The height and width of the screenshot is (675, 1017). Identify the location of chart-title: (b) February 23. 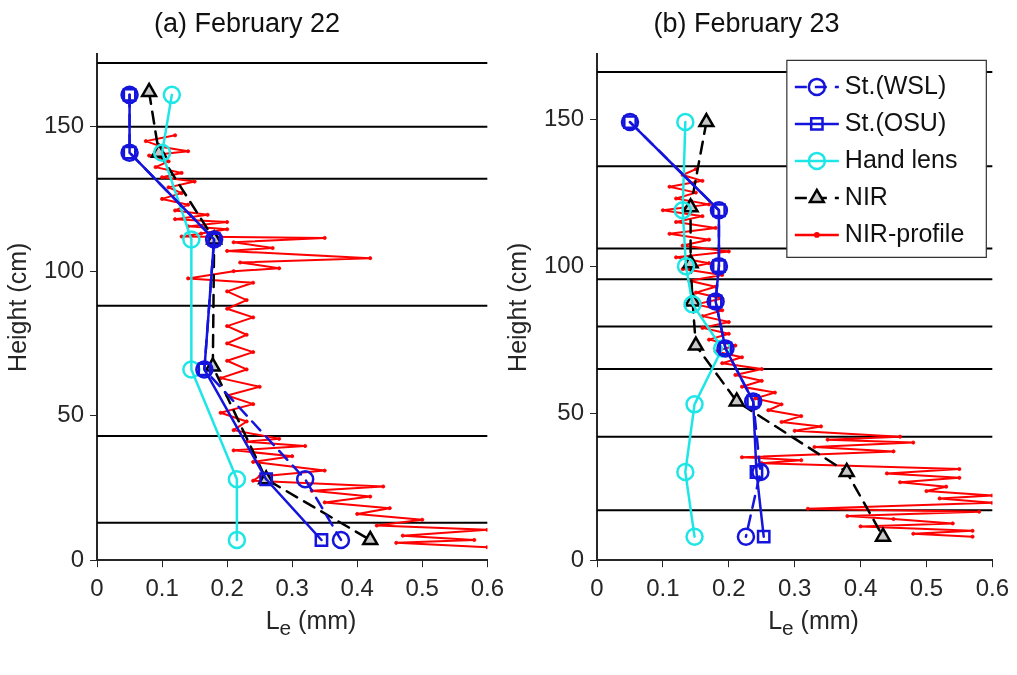
(746, 22).